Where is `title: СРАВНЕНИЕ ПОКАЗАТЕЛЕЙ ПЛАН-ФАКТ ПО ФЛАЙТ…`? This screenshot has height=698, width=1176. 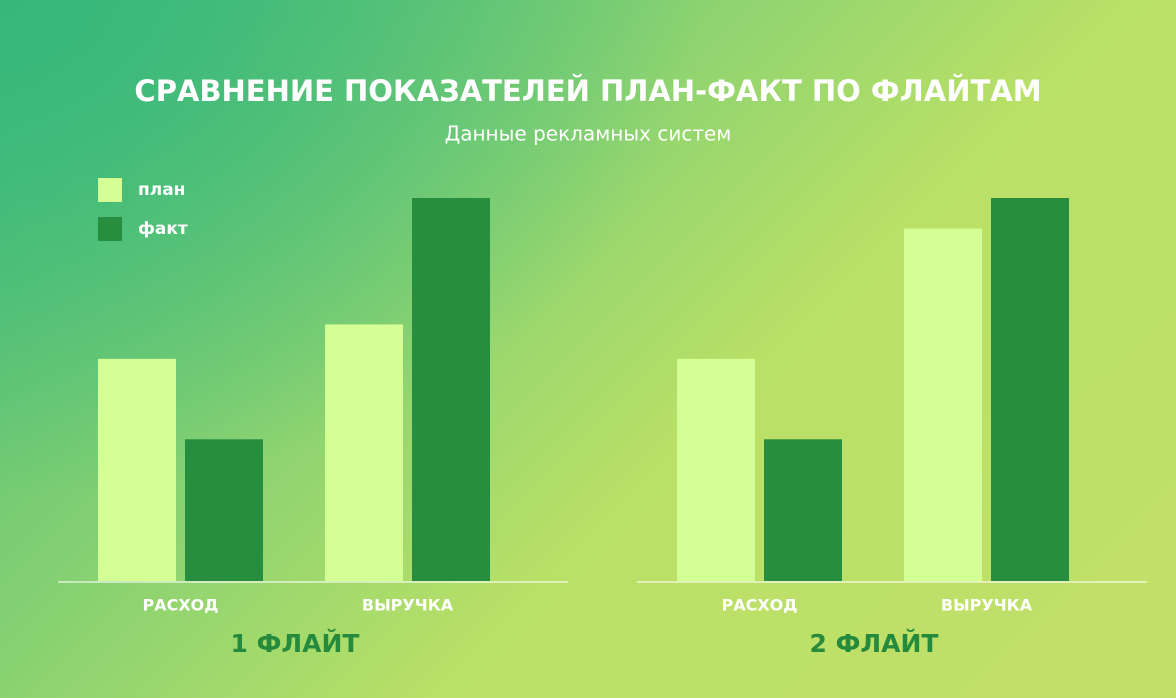 title: СРАВНЕНИЕ ПОКАЗАТЕЛЕЙ ПЛАН-ФАКТ ПО ФЛАЙТ… is located at coordinates (587, 91).